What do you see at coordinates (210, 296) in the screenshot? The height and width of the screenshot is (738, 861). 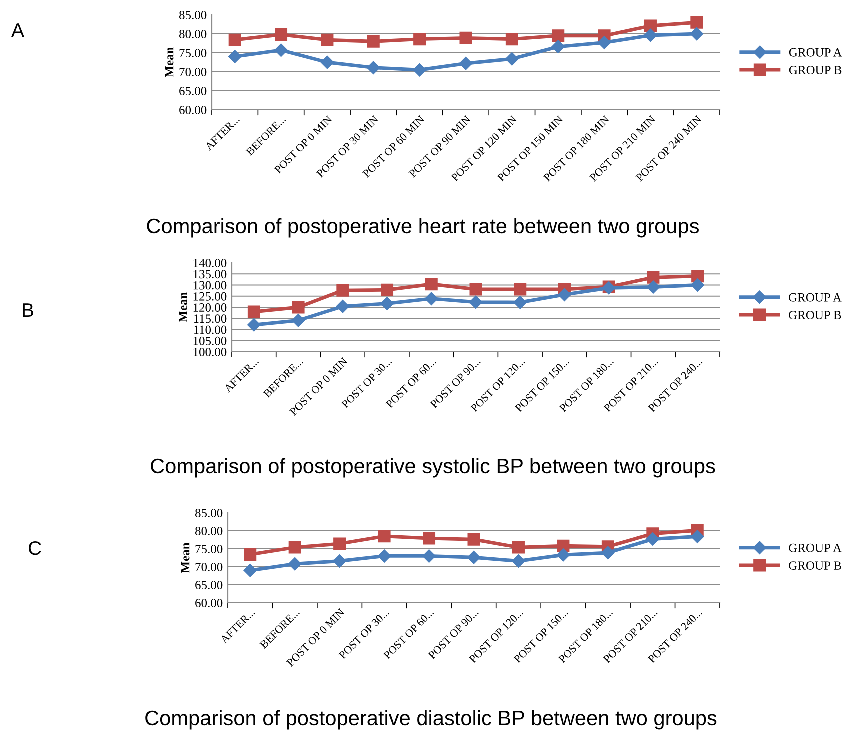 I see `y-tick-label: 125.00` at bounding box center [210, 296].